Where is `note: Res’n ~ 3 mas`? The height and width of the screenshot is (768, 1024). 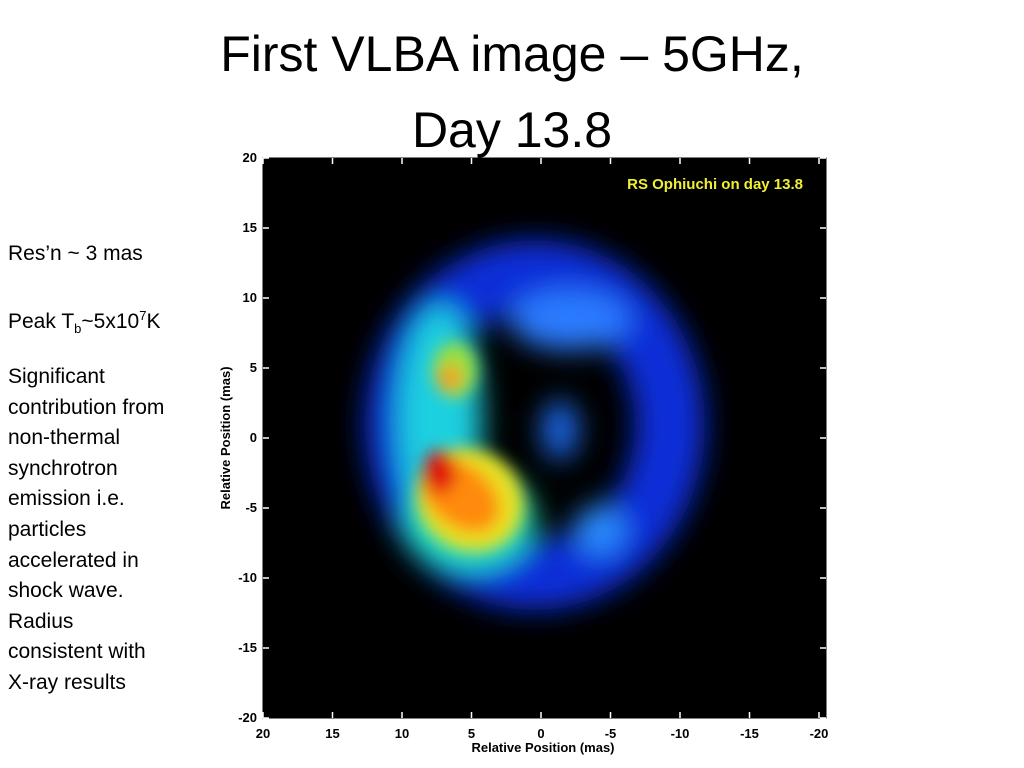 note: Res’n ~ 3 mas is located at coordinates (75, 253).